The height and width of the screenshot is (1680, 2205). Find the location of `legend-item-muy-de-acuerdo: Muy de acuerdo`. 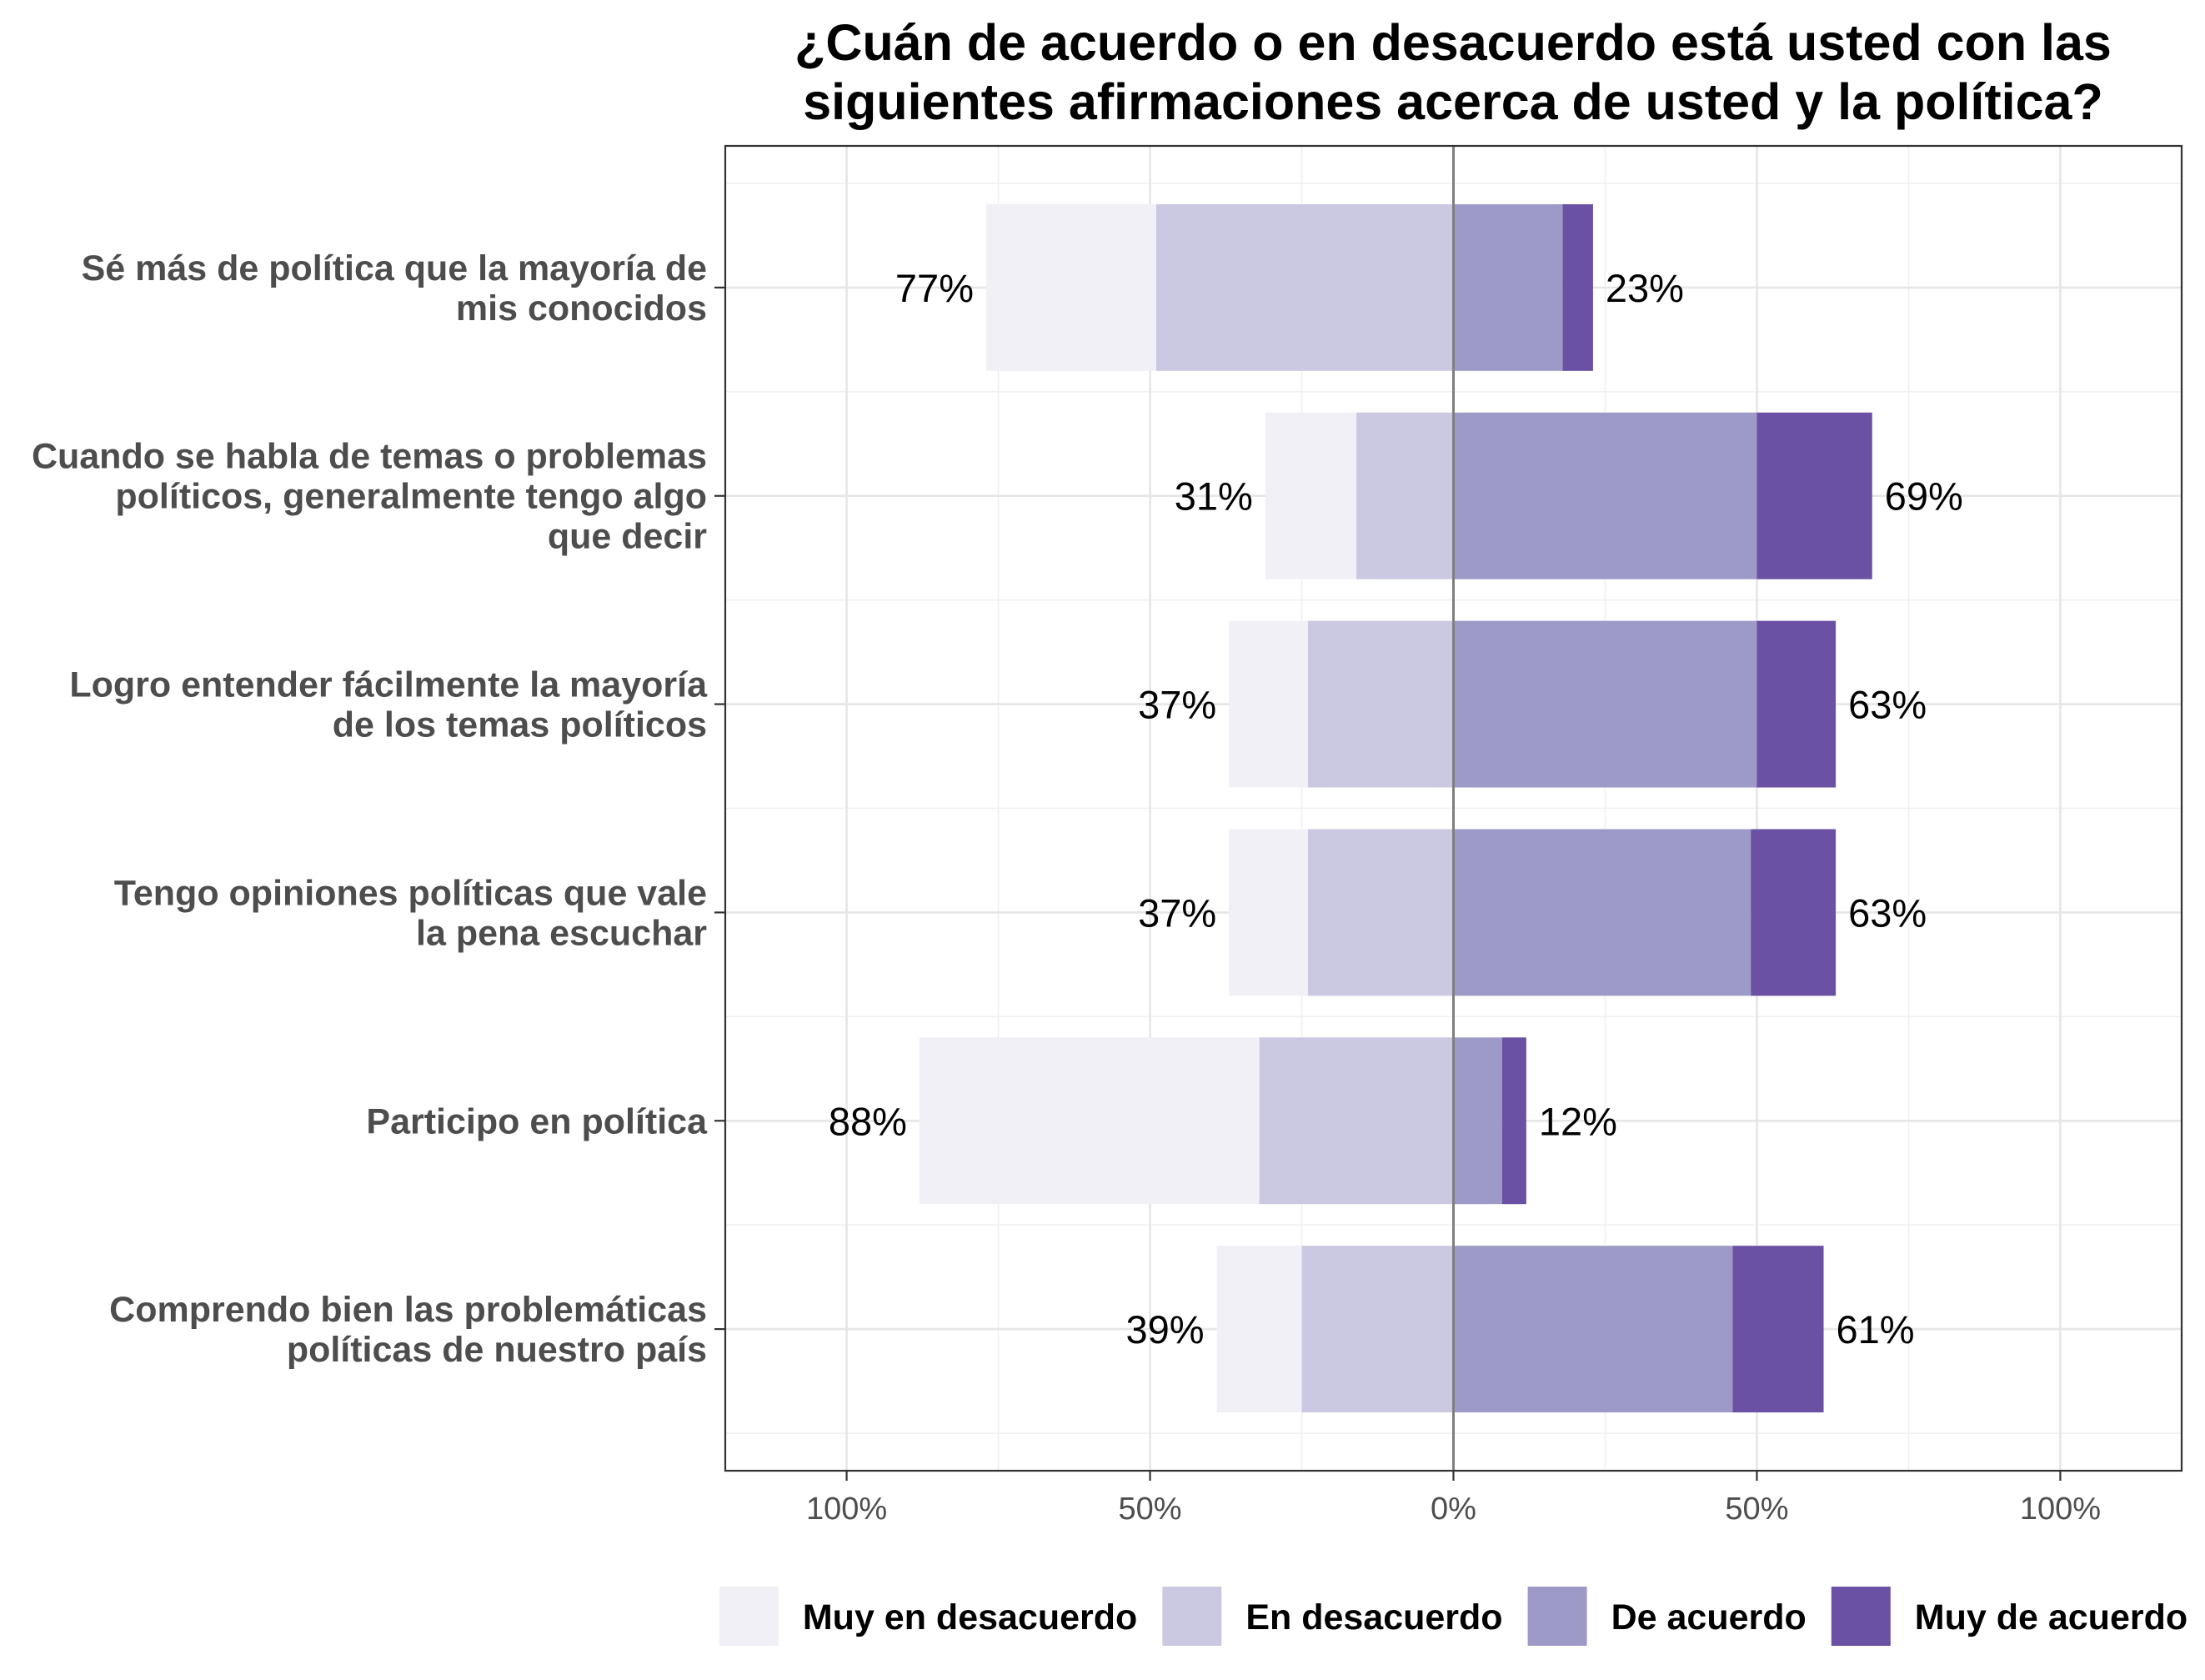

legend-item-muy-de-acuerdo: Muy de acuerdo is located at coordinates (2009, 1616).